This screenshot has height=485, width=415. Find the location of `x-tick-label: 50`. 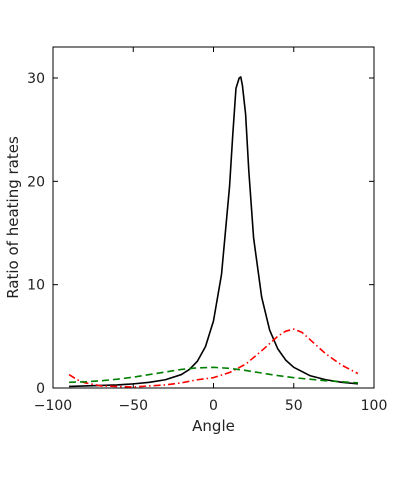

x-tick-label: 50 is located at coordinates (294, 406).